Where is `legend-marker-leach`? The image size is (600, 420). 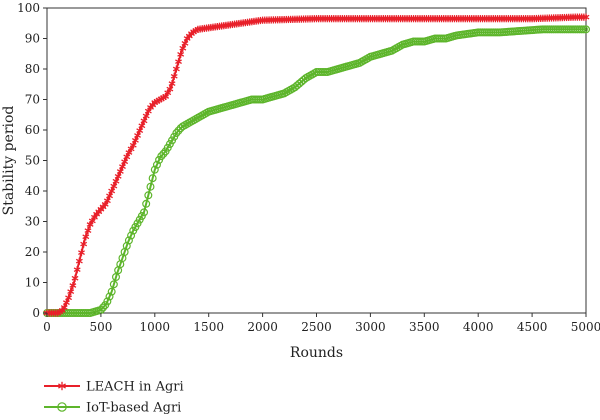 legend-marker-leach is located at coordinates (62, 386).